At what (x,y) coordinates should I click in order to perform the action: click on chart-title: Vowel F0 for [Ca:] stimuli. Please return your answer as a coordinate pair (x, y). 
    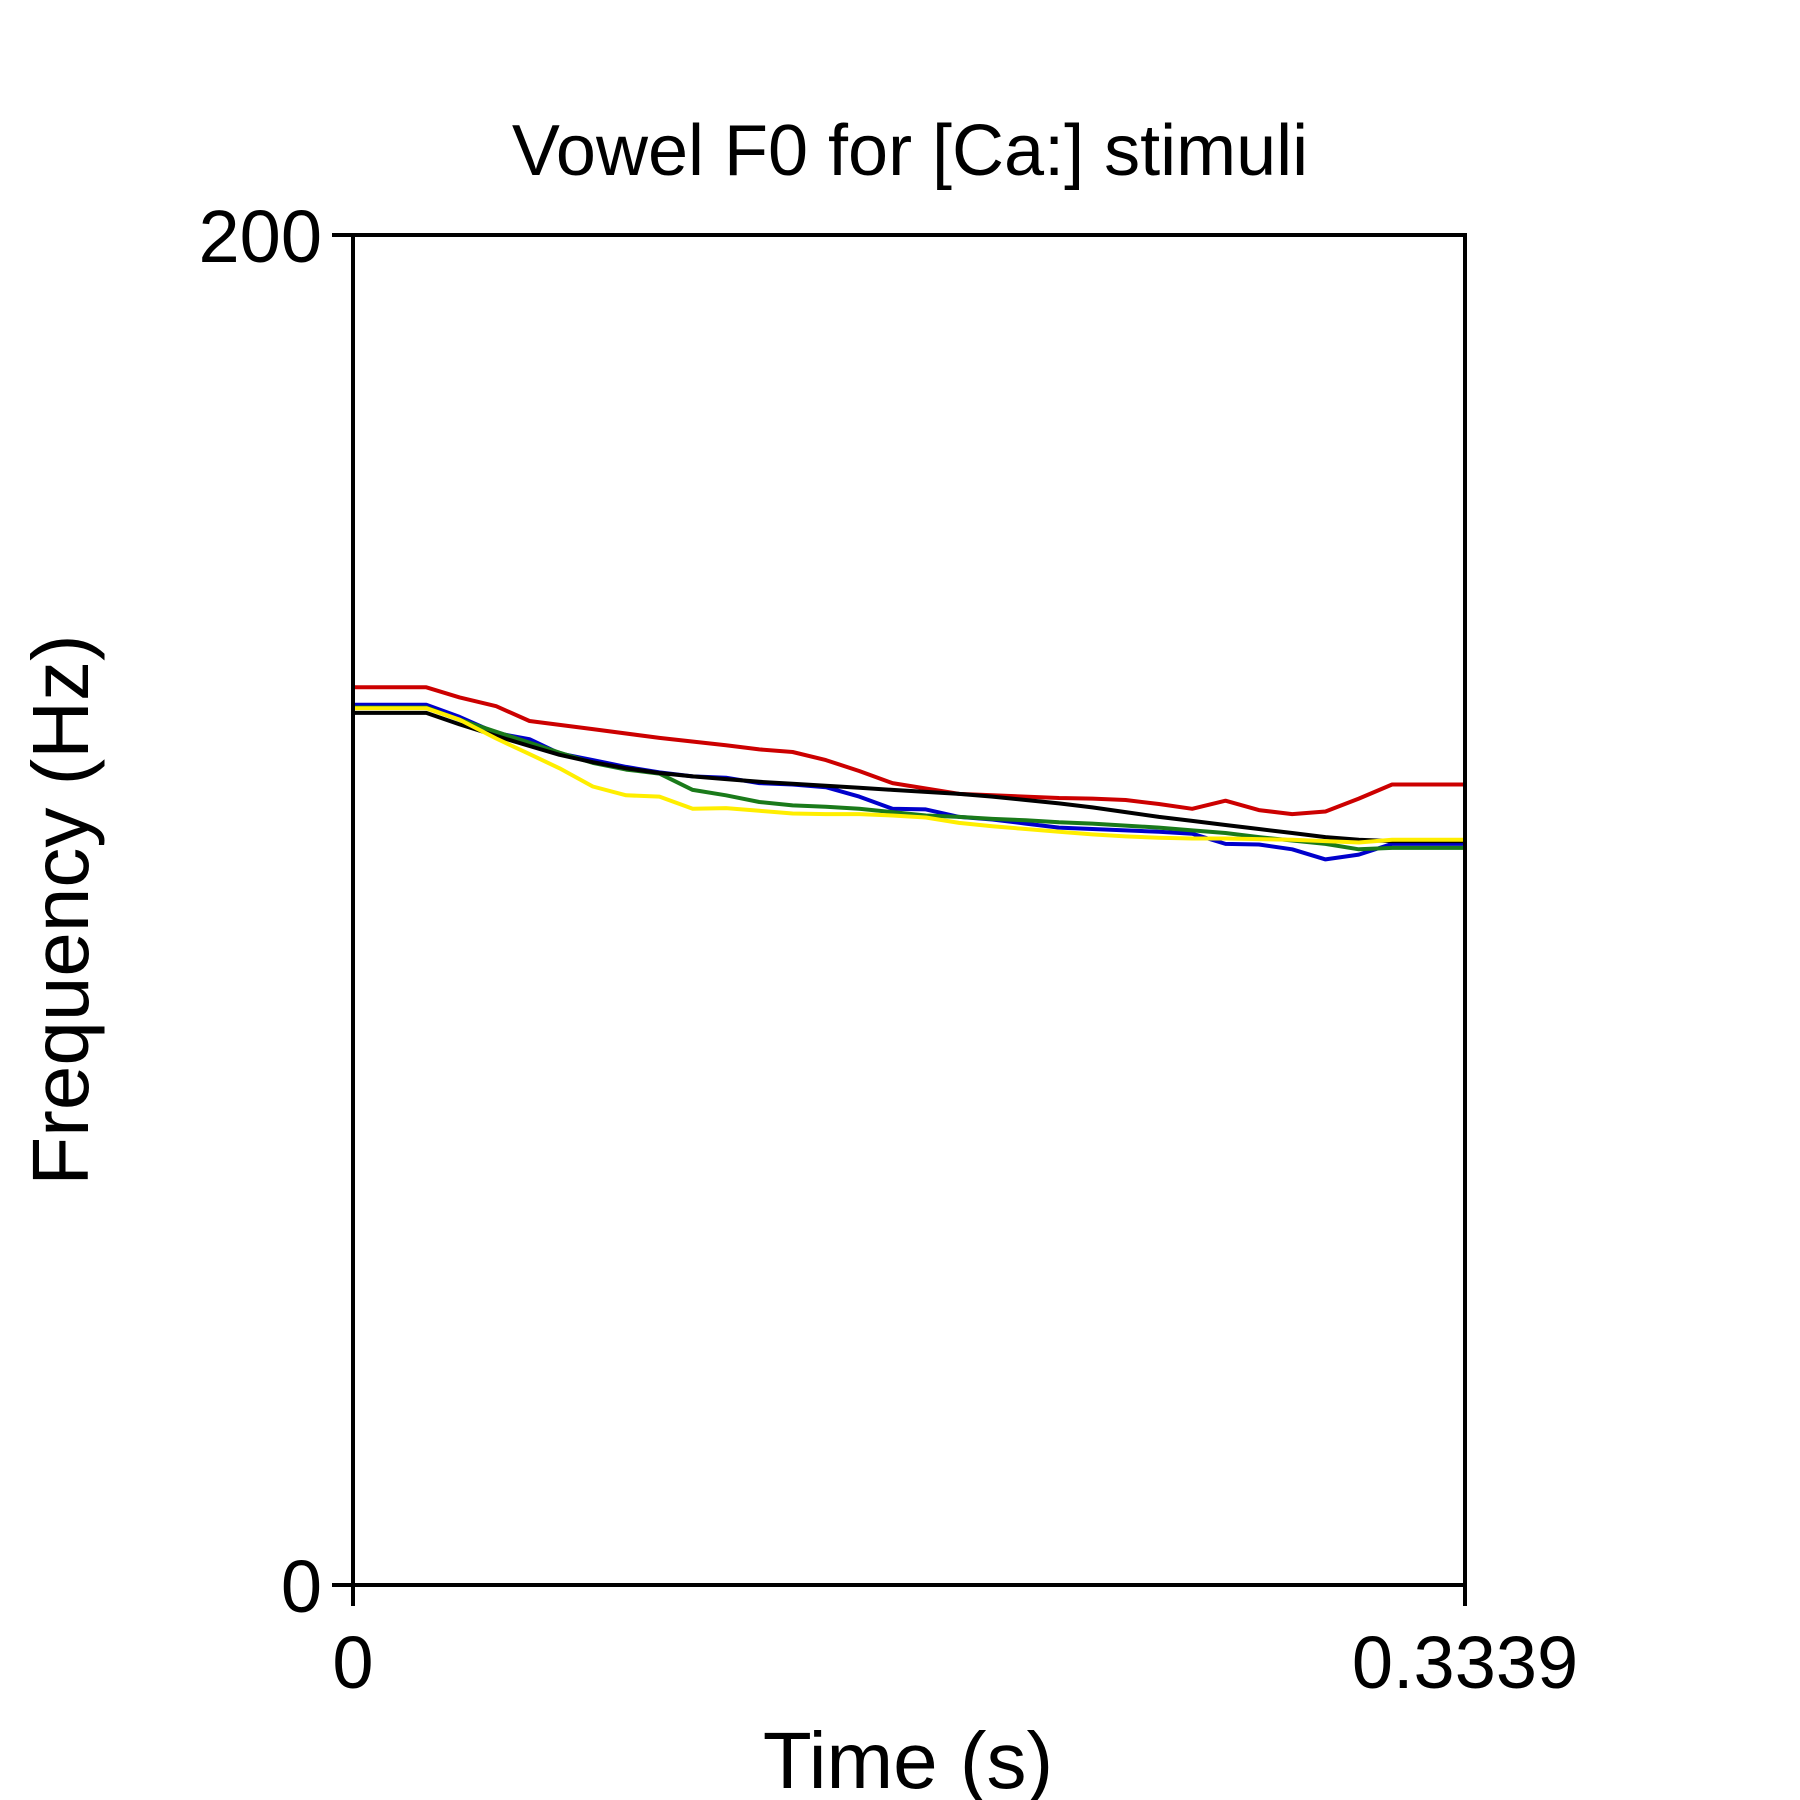
    Looking at the image, I should click on (910, 151).